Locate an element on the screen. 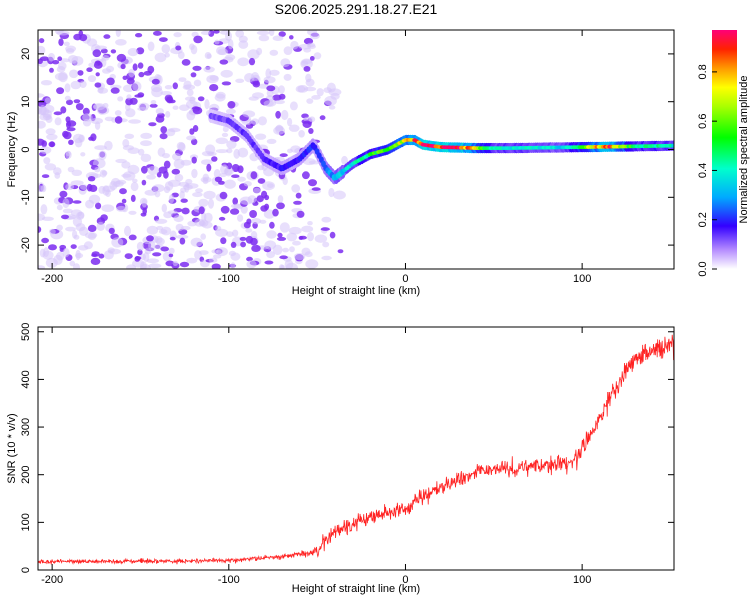  snr-ylabel: SNR (10 * v/v) is located at coordinates (12, 448).